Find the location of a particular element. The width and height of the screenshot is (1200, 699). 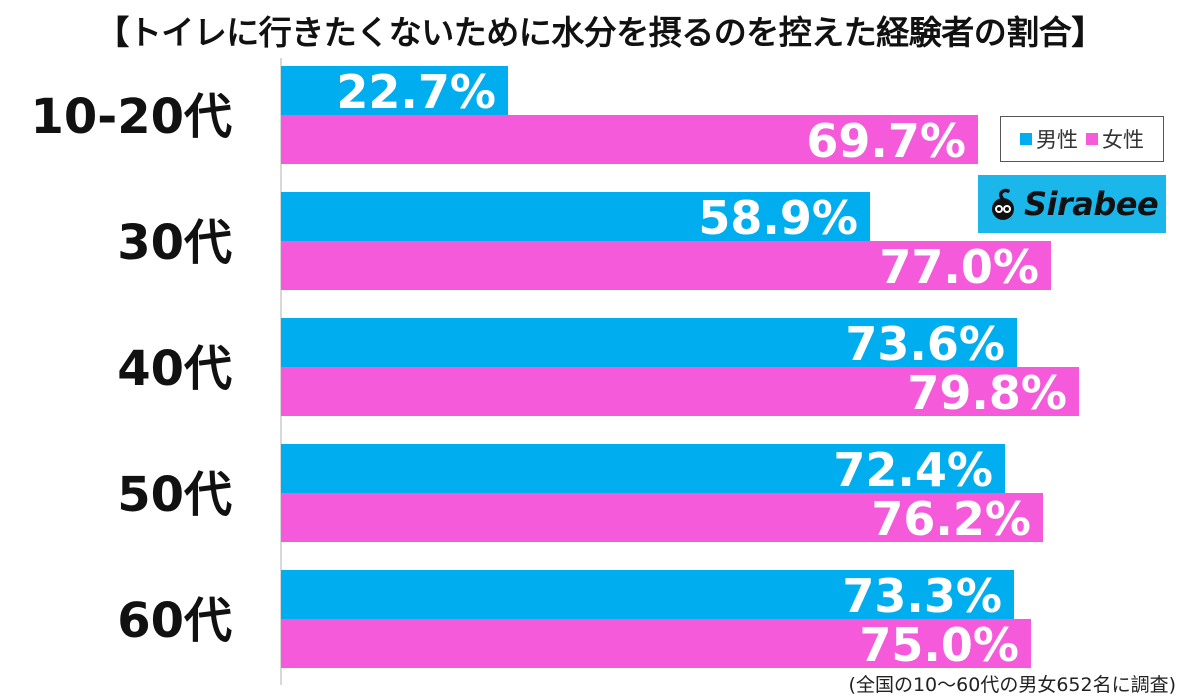

value-label-male: 73.3% is located at coordinates (922, 596).